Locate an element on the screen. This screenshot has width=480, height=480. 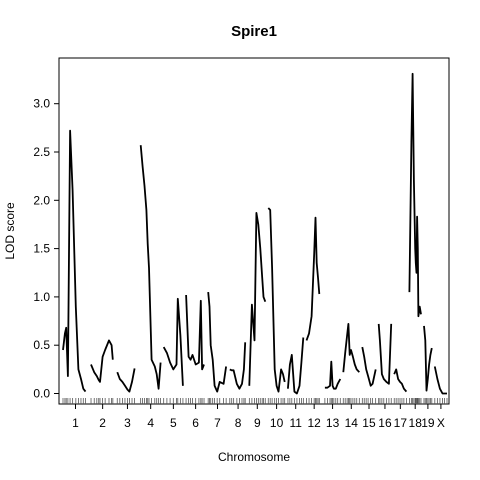
x-tick-label: 4 is located at coordinates (150, 423).